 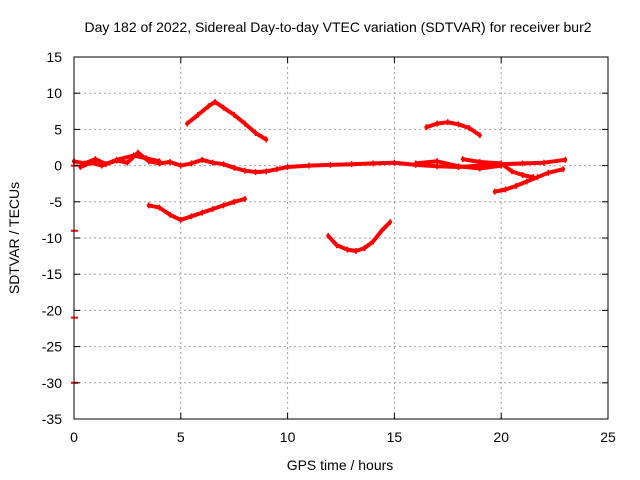 I want to click on x-tick-label: 20, so click(x=501, y=437).